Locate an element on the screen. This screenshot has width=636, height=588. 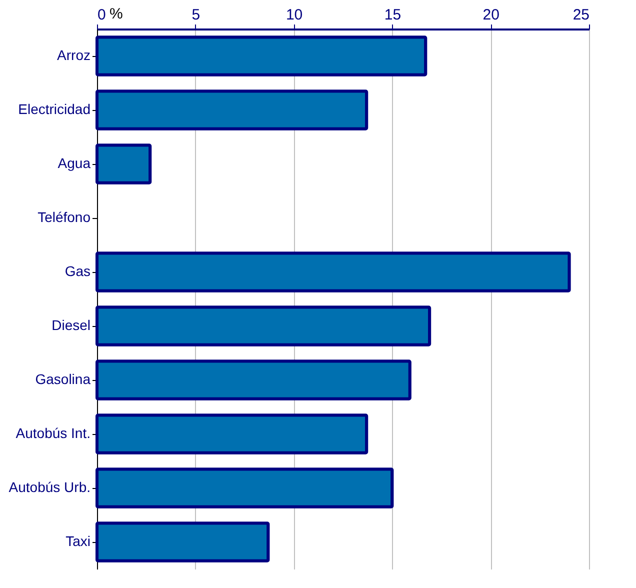
x-tick-label: 10 is located at coordinates (294, 15).